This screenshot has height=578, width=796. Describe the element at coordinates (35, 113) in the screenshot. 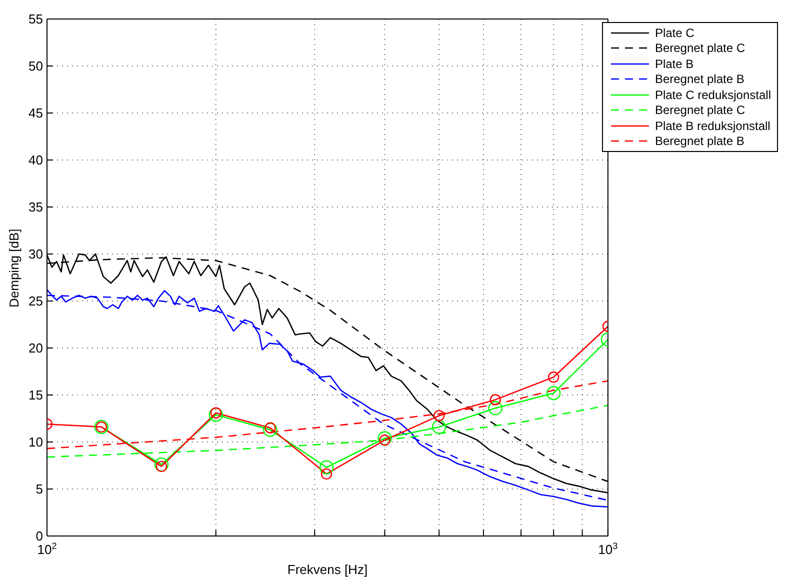

I see `y-tick-label: 45` at that location.